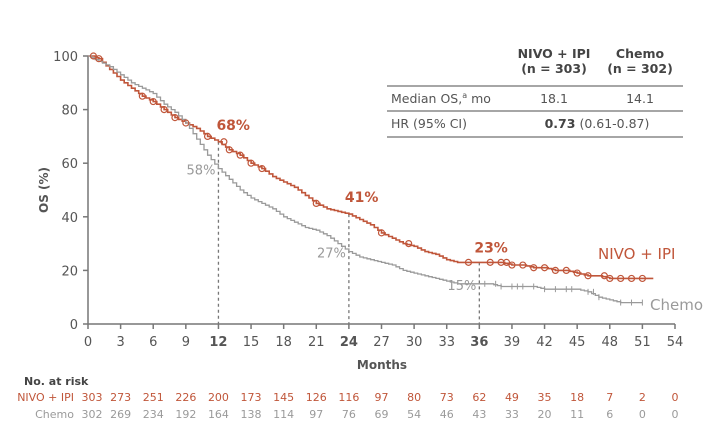 The width and height of the screenshot is (728, 445). I want to click on risk-value-chemo: 164, so click(218, 414).